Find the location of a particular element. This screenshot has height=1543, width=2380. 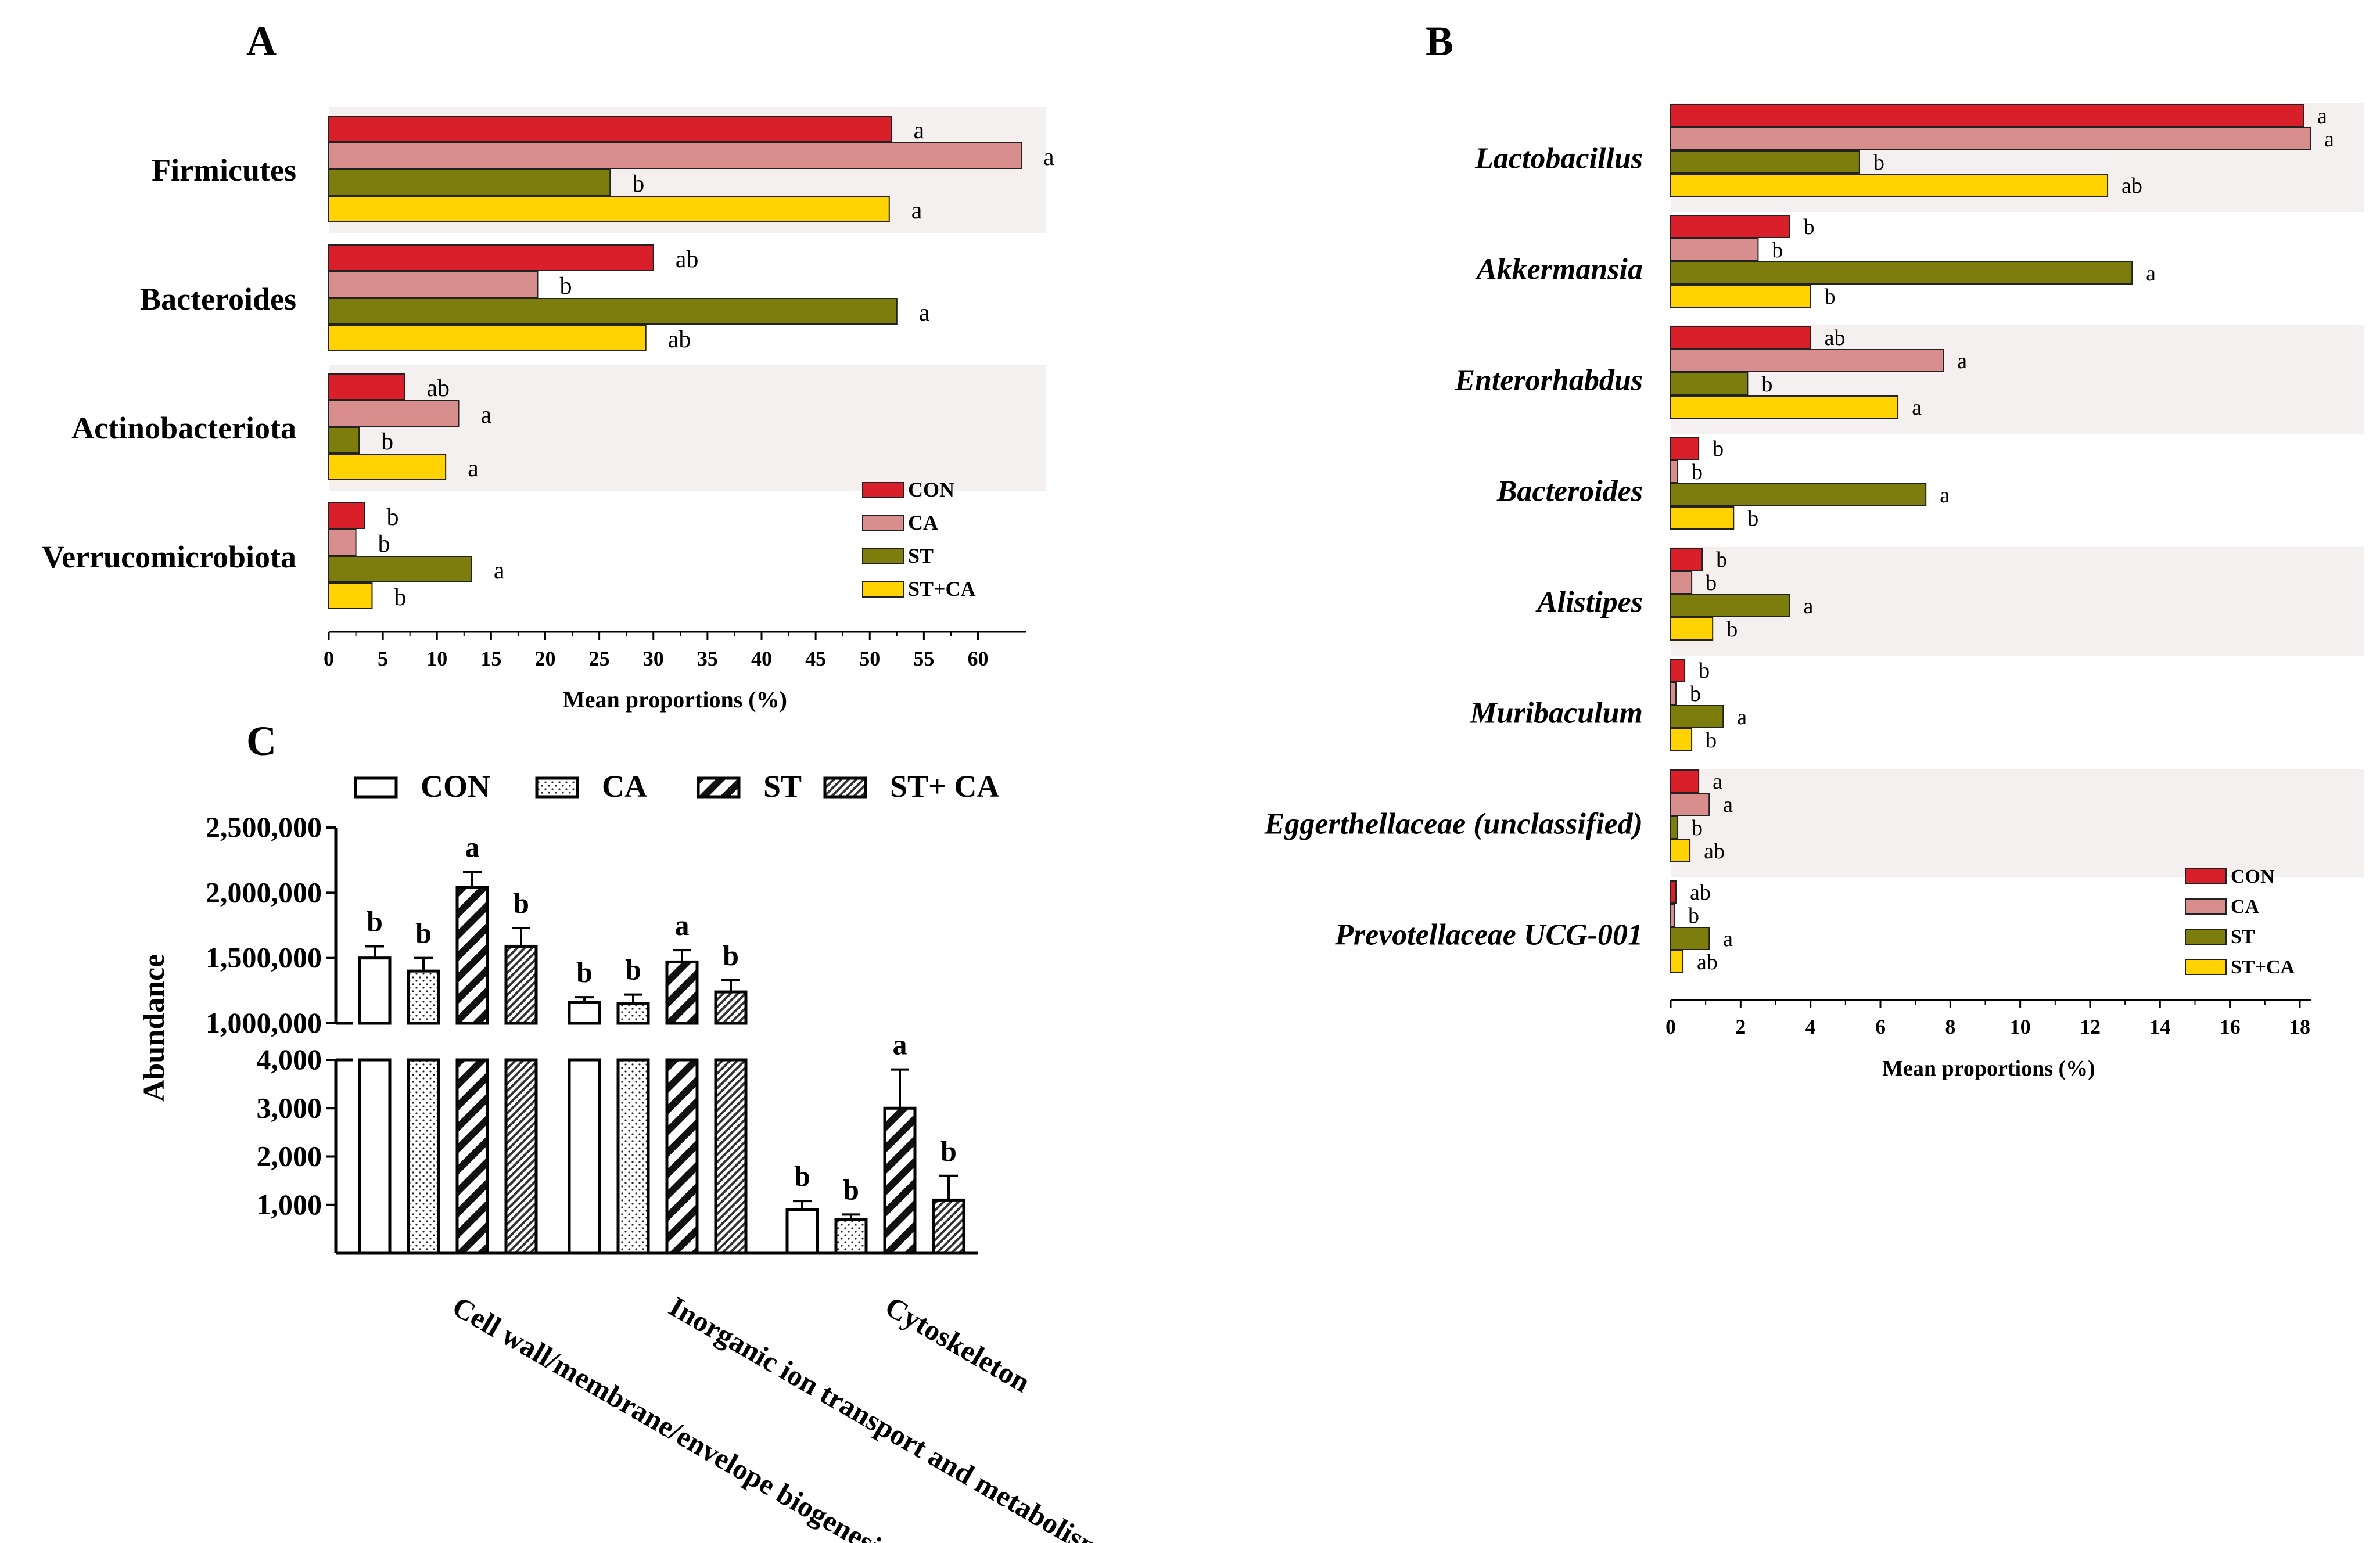

legend-swatch-st-ca is located at coordinates (845, 787).